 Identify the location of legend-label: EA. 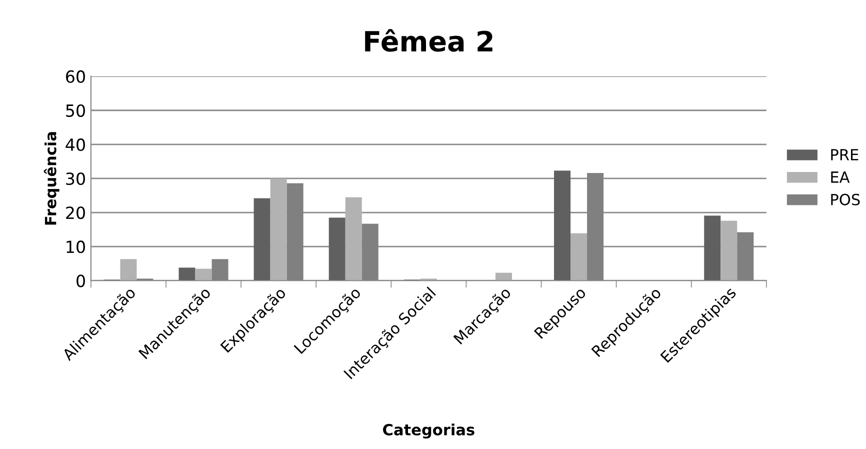
(840, 177).